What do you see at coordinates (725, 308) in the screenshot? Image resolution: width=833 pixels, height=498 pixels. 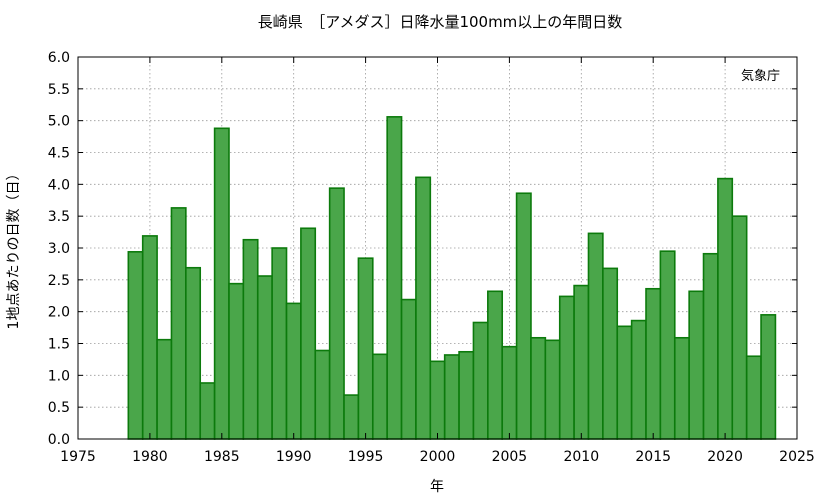 I see `bar-2020` at bounding box center [725, 308].